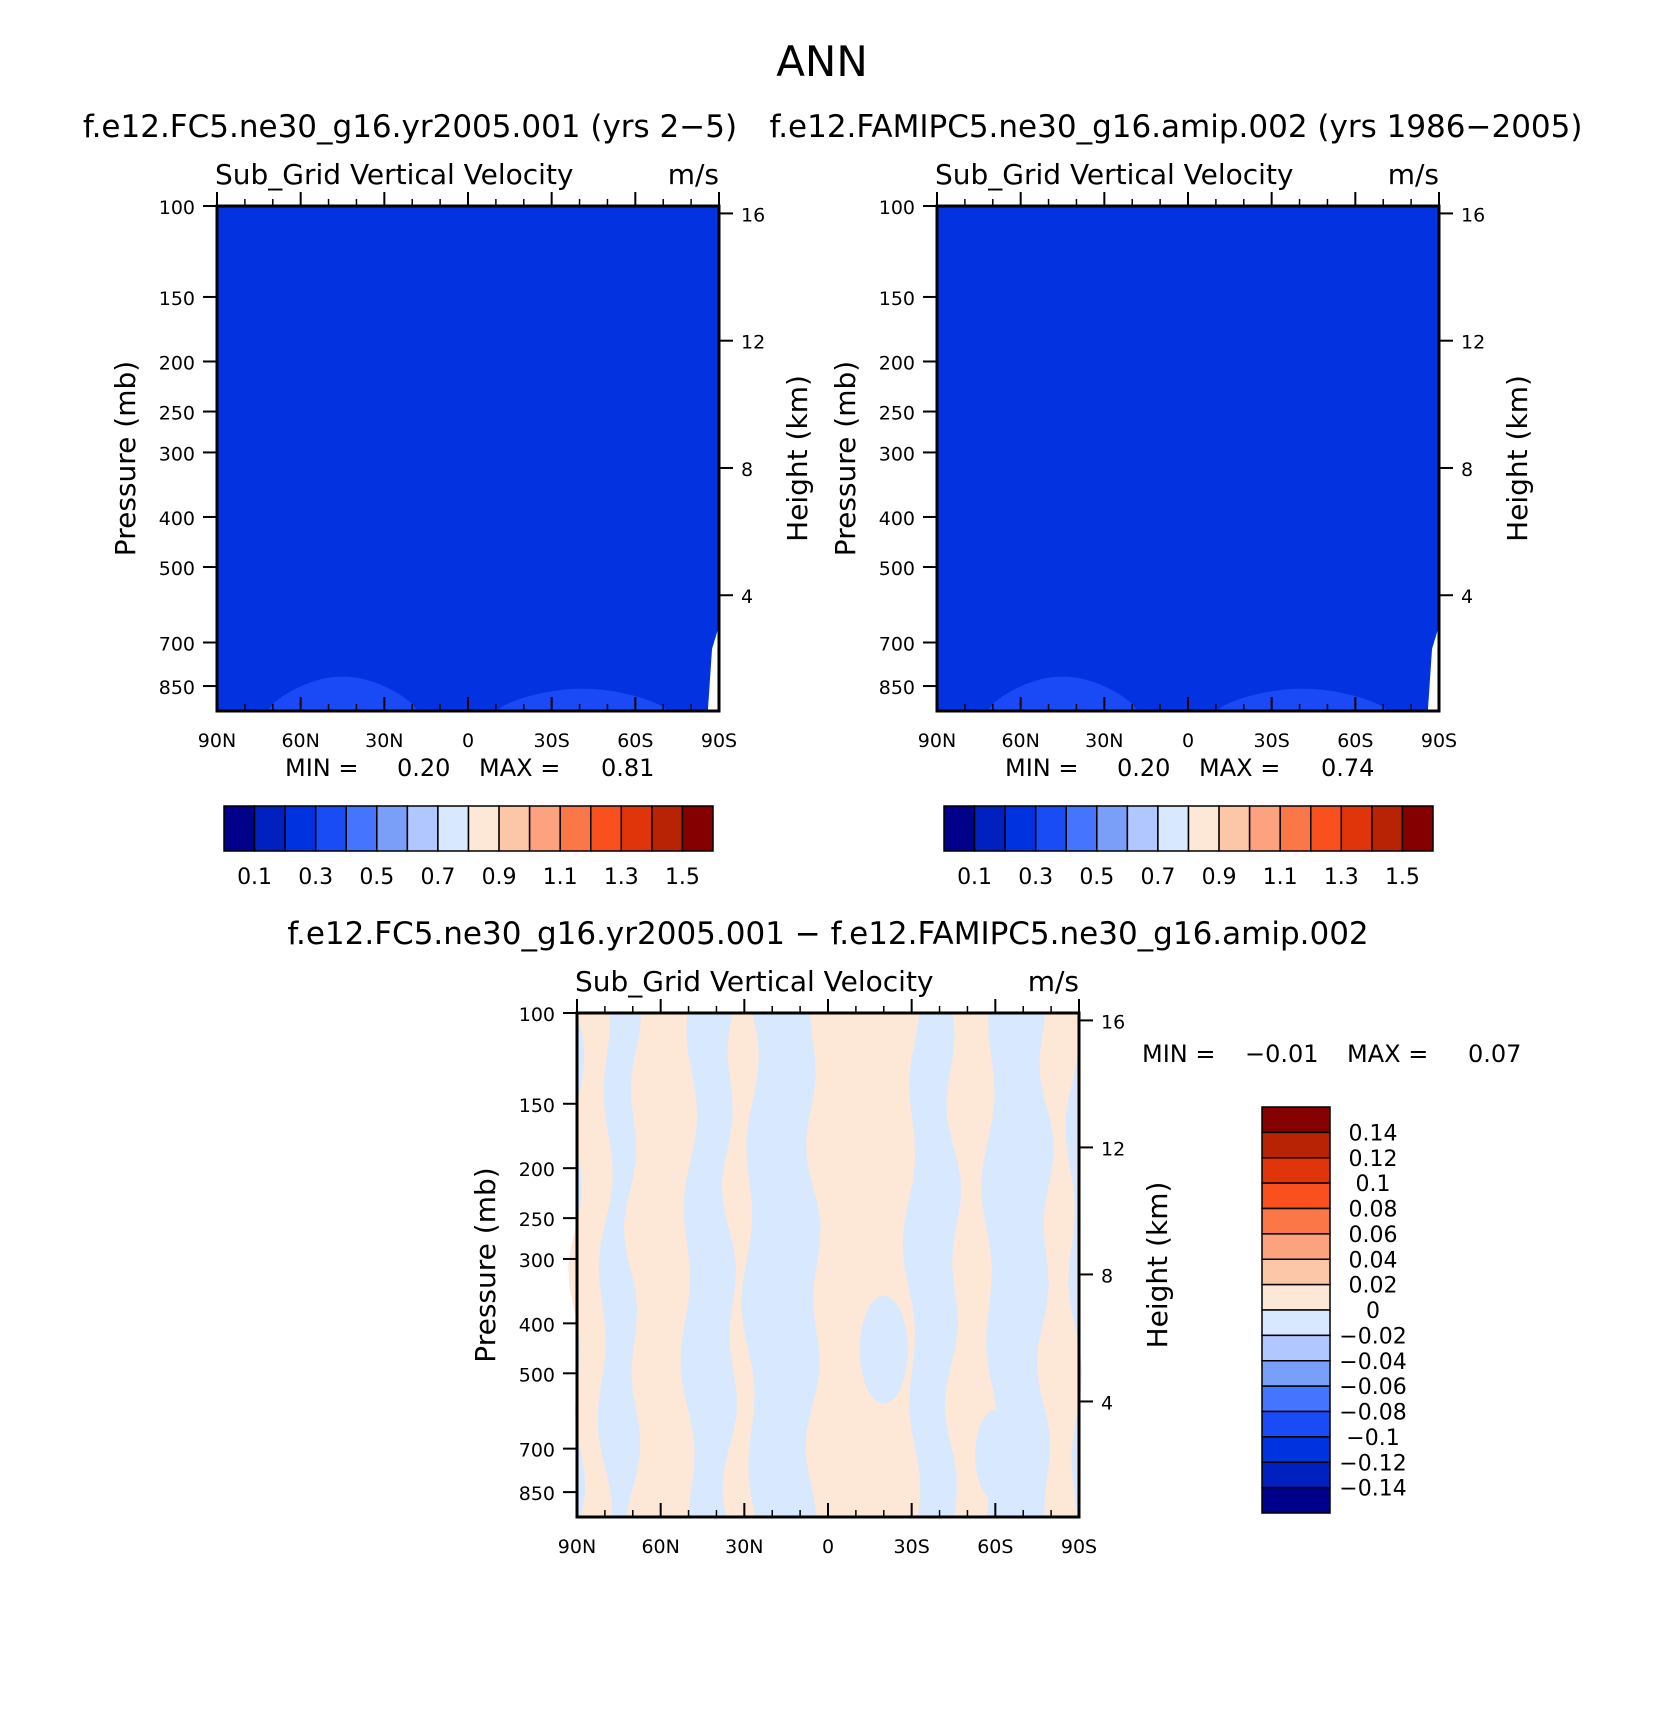  What do you see at coordinates (828, 1547) in the screenshot?
I see `x-tick-label: 0` at bounding box center [828, 1547].